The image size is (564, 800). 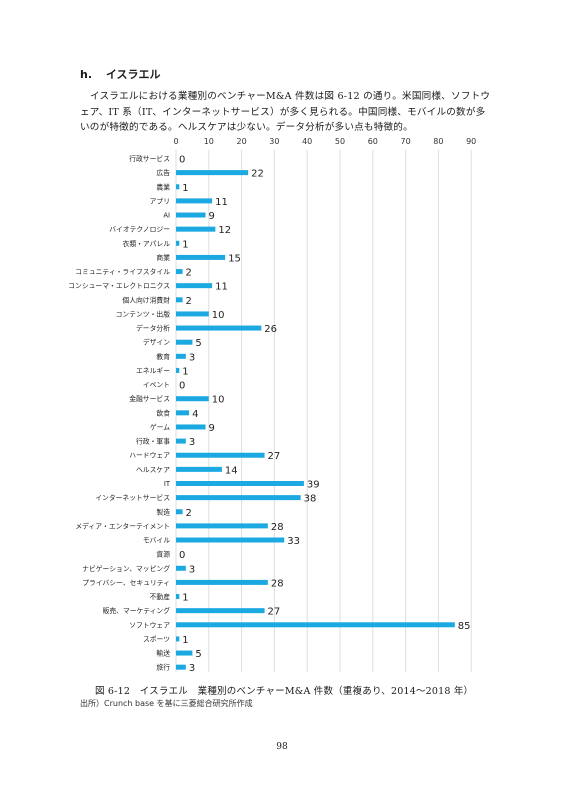 I want to click on category-label: 個人向け消費財, so click(x=146, y=299).